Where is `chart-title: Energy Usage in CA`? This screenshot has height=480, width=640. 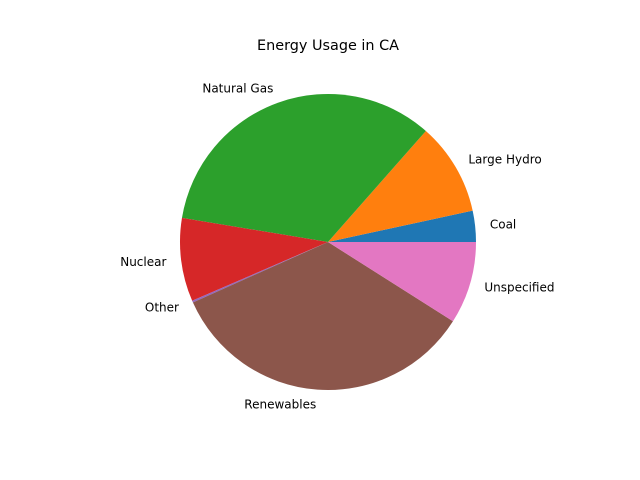 chart-title: Energy Usage in CA is located at coordinates (328, 46).